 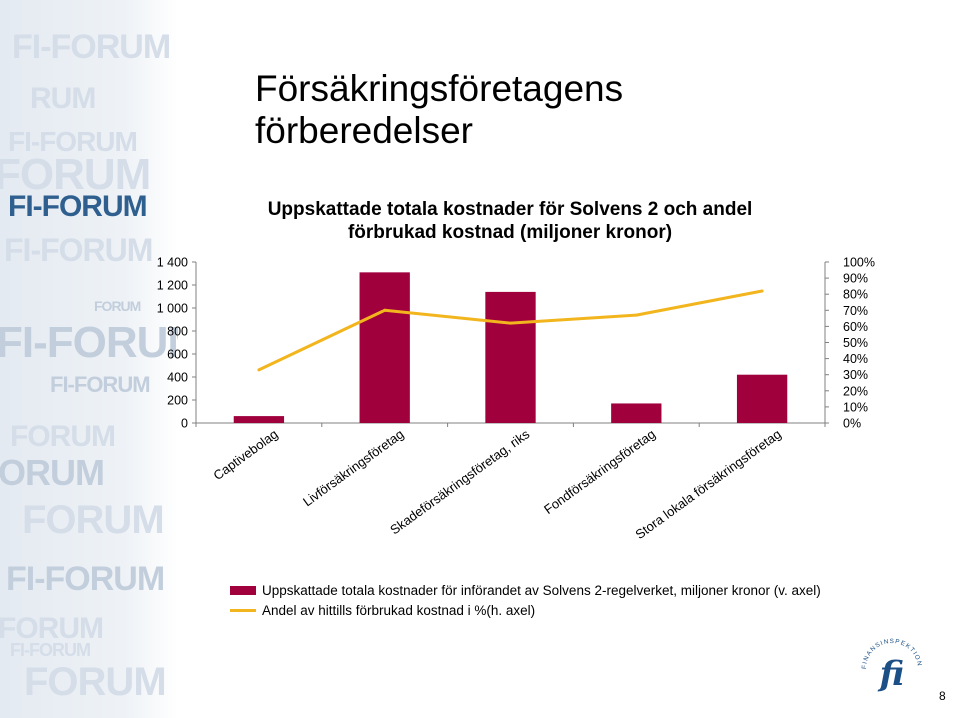 I want to click on legend-swatch-line, so click(x=243, y=610).